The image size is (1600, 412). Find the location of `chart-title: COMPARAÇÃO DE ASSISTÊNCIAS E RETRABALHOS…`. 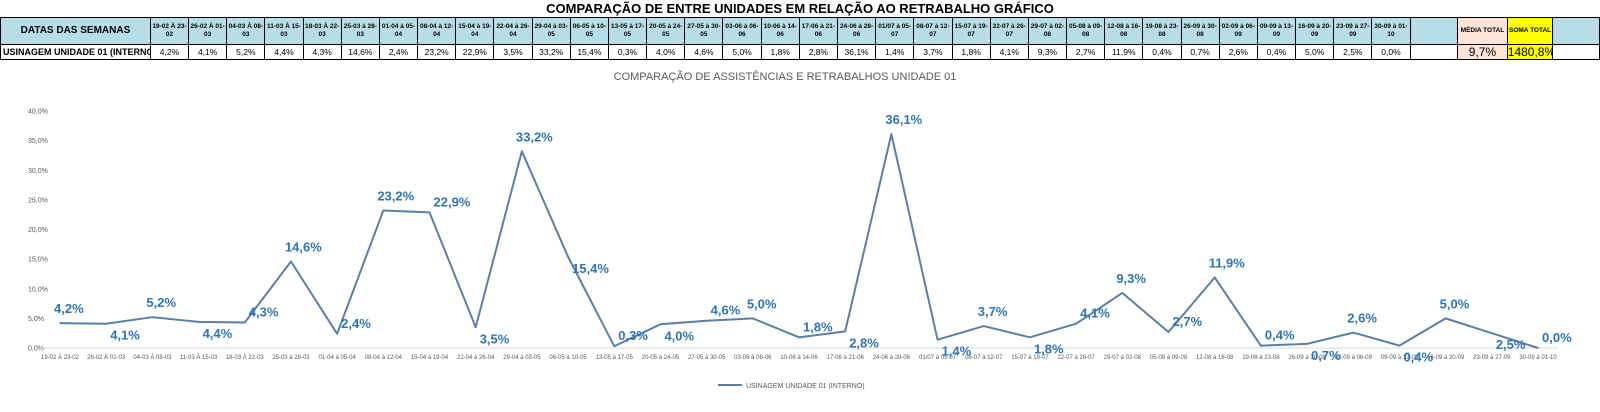

chart-title: COMPARAÇÃO DE ASSISTÊNCIAS E RETRABALHOS… is located at coordinates (785, 76).